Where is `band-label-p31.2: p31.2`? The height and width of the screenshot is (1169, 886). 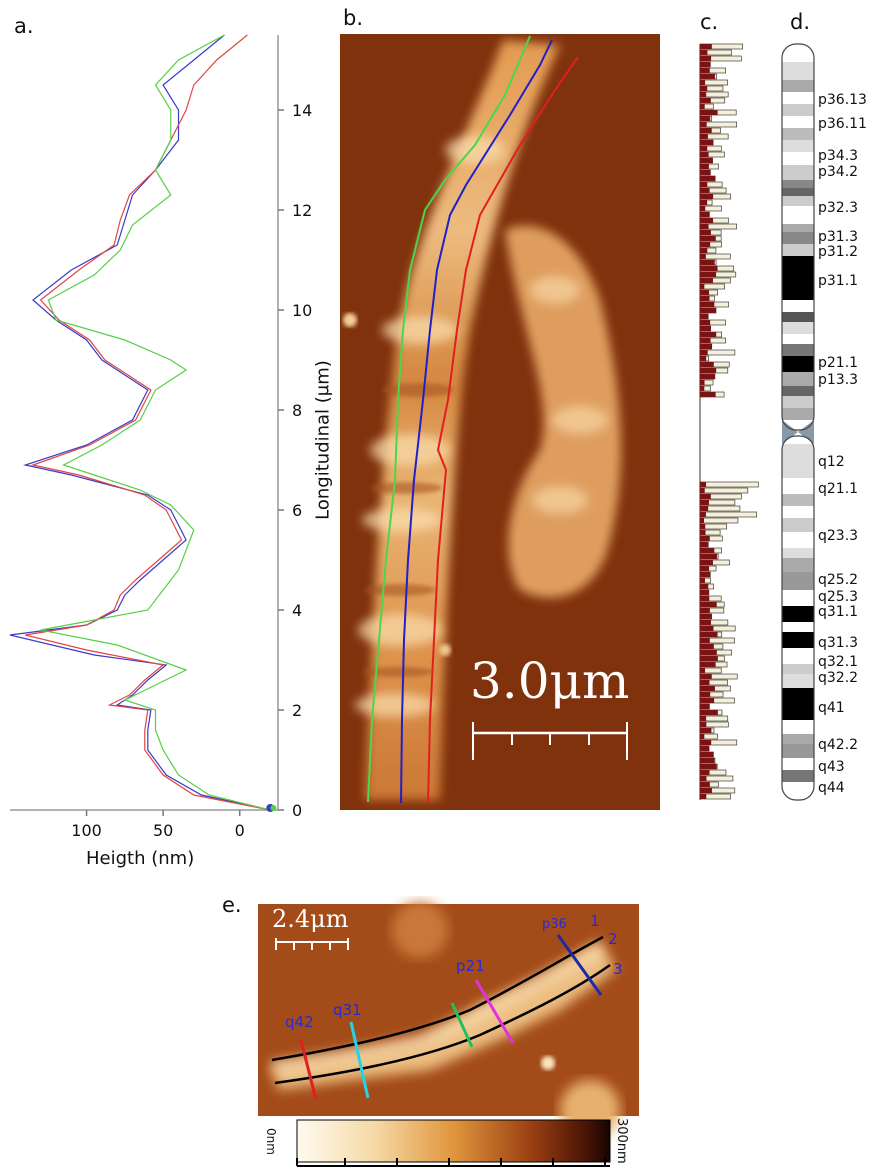
band-label-p31.2: p31.2 is located at coordinates (838, 252).